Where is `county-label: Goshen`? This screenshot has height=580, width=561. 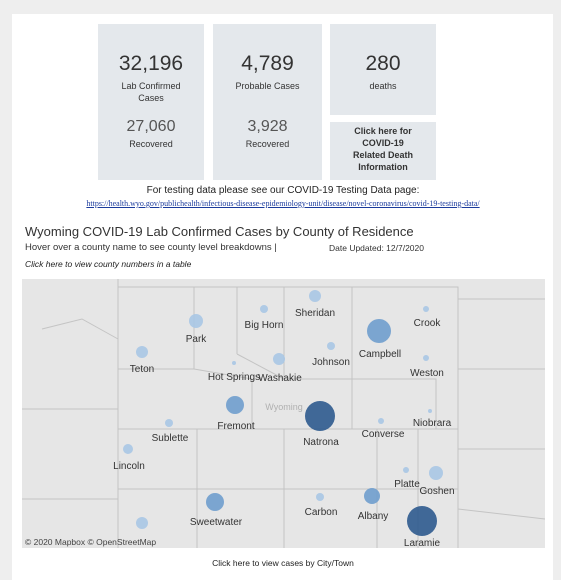 county-label: Goshen is located at coordinates (436, 491).